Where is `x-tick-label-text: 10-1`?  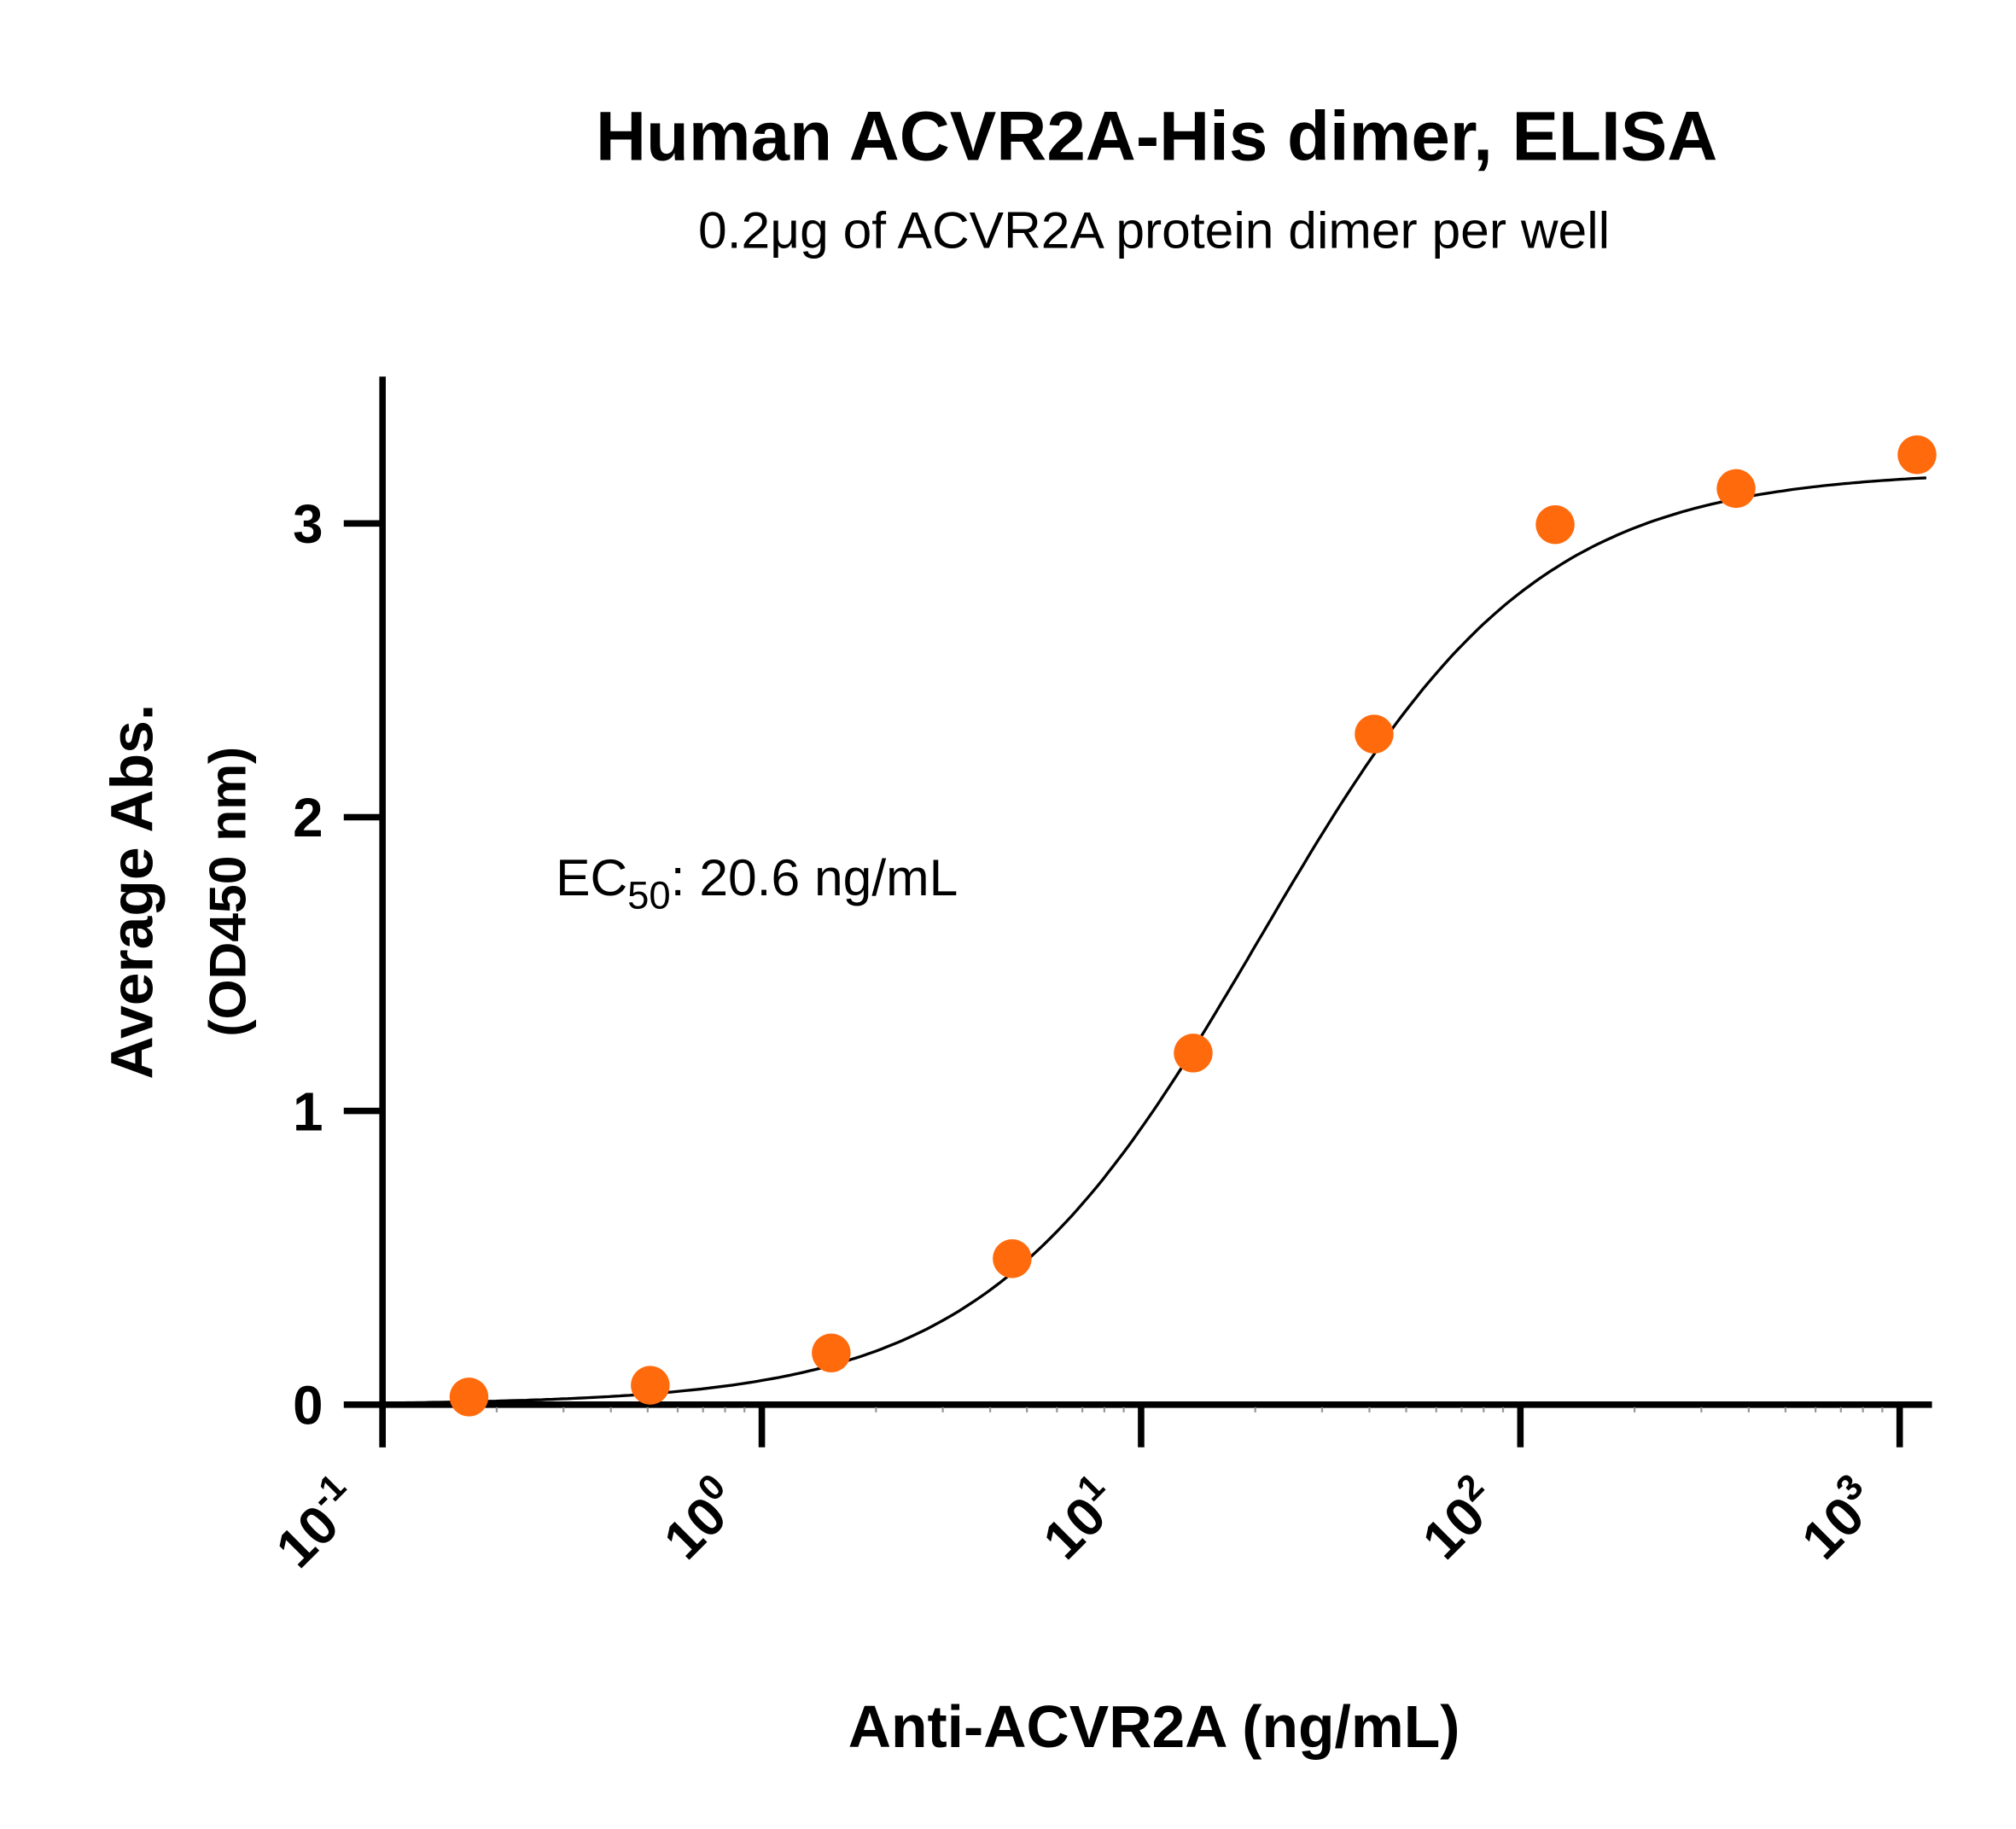 x-tick-label-text: 10-1 is located at coordinates (316, 1523).